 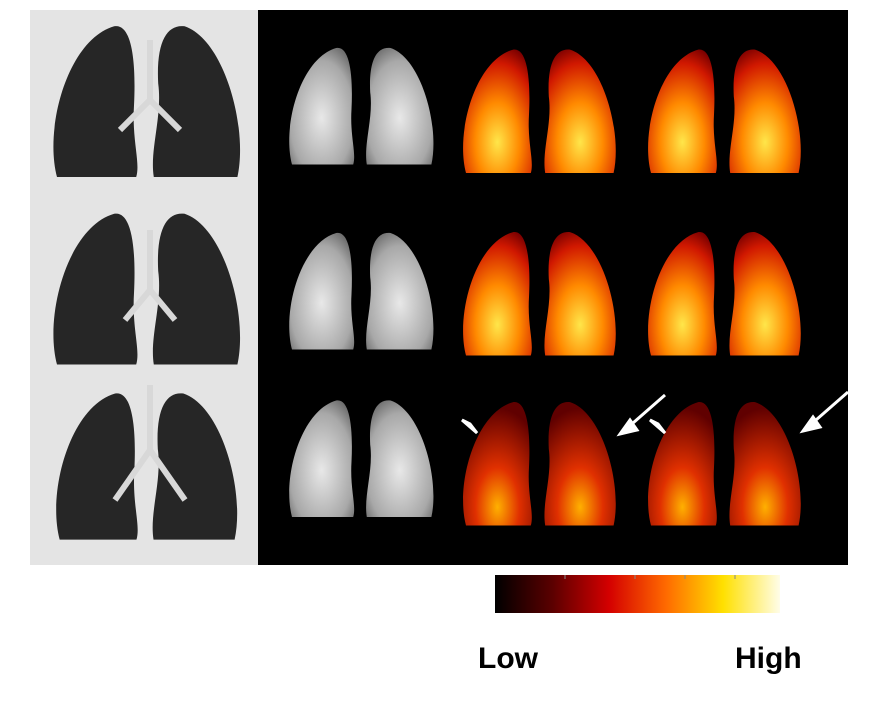 I want to click on colorbar-high-label: High, so click(x=768, y=658).